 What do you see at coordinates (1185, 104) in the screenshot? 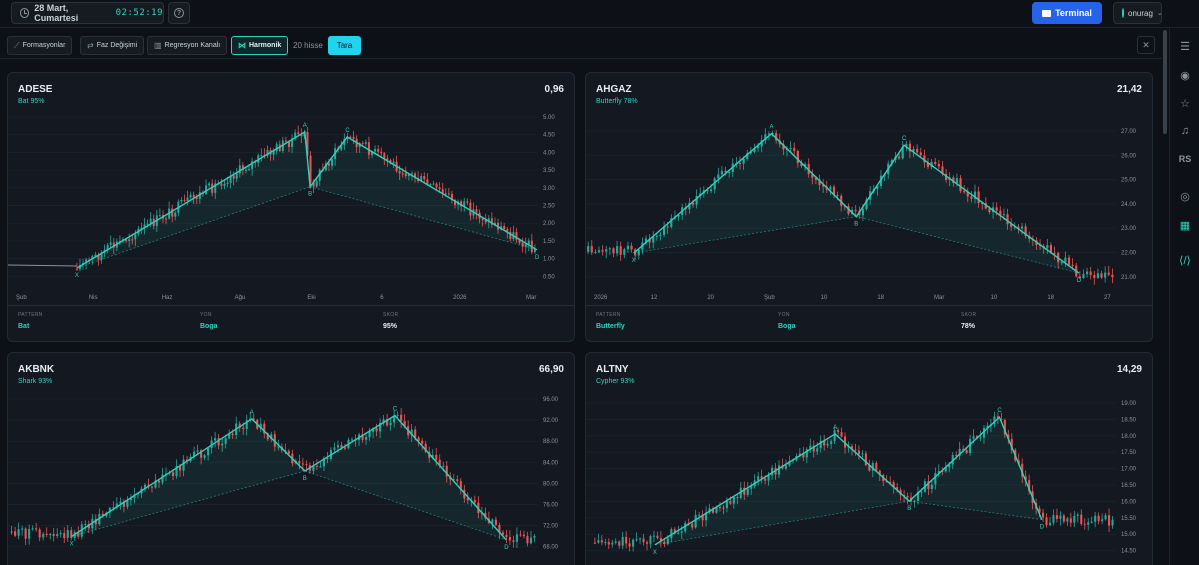
I see `star-icon: ☆` at bounding box center [1185, 104].